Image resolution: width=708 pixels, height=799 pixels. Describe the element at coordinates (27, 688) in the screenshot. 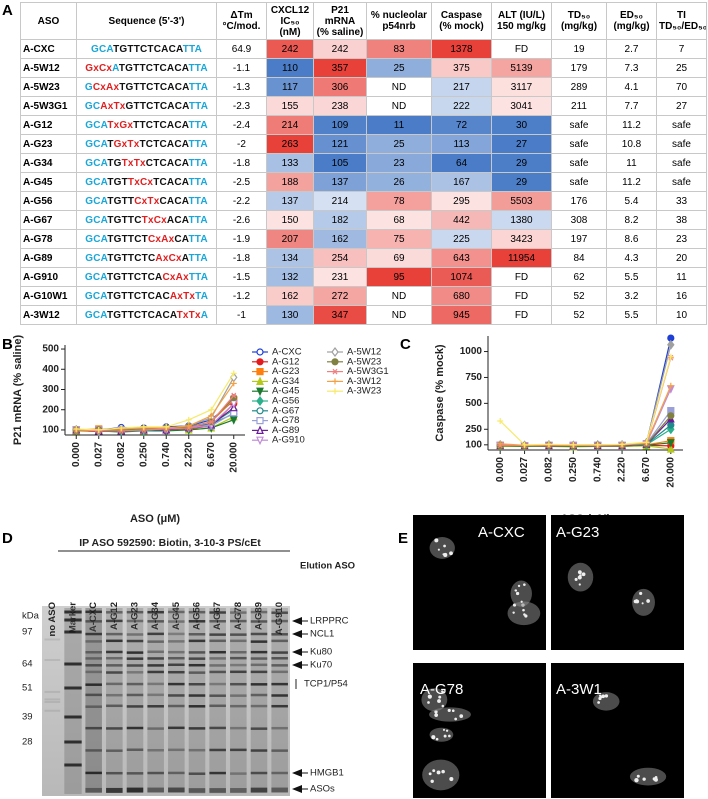

I see `mw-label: 51` at that location.